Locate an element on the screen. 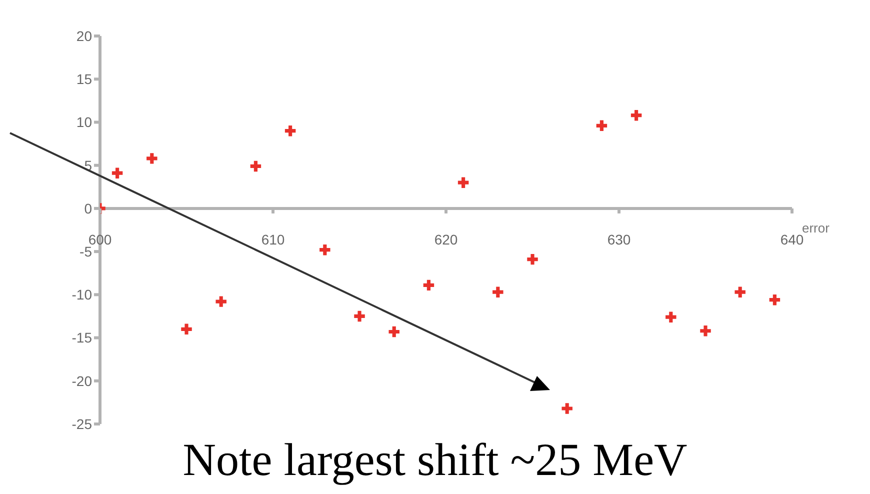  y-tick-label: -25 is located at coordinates (82, 424).